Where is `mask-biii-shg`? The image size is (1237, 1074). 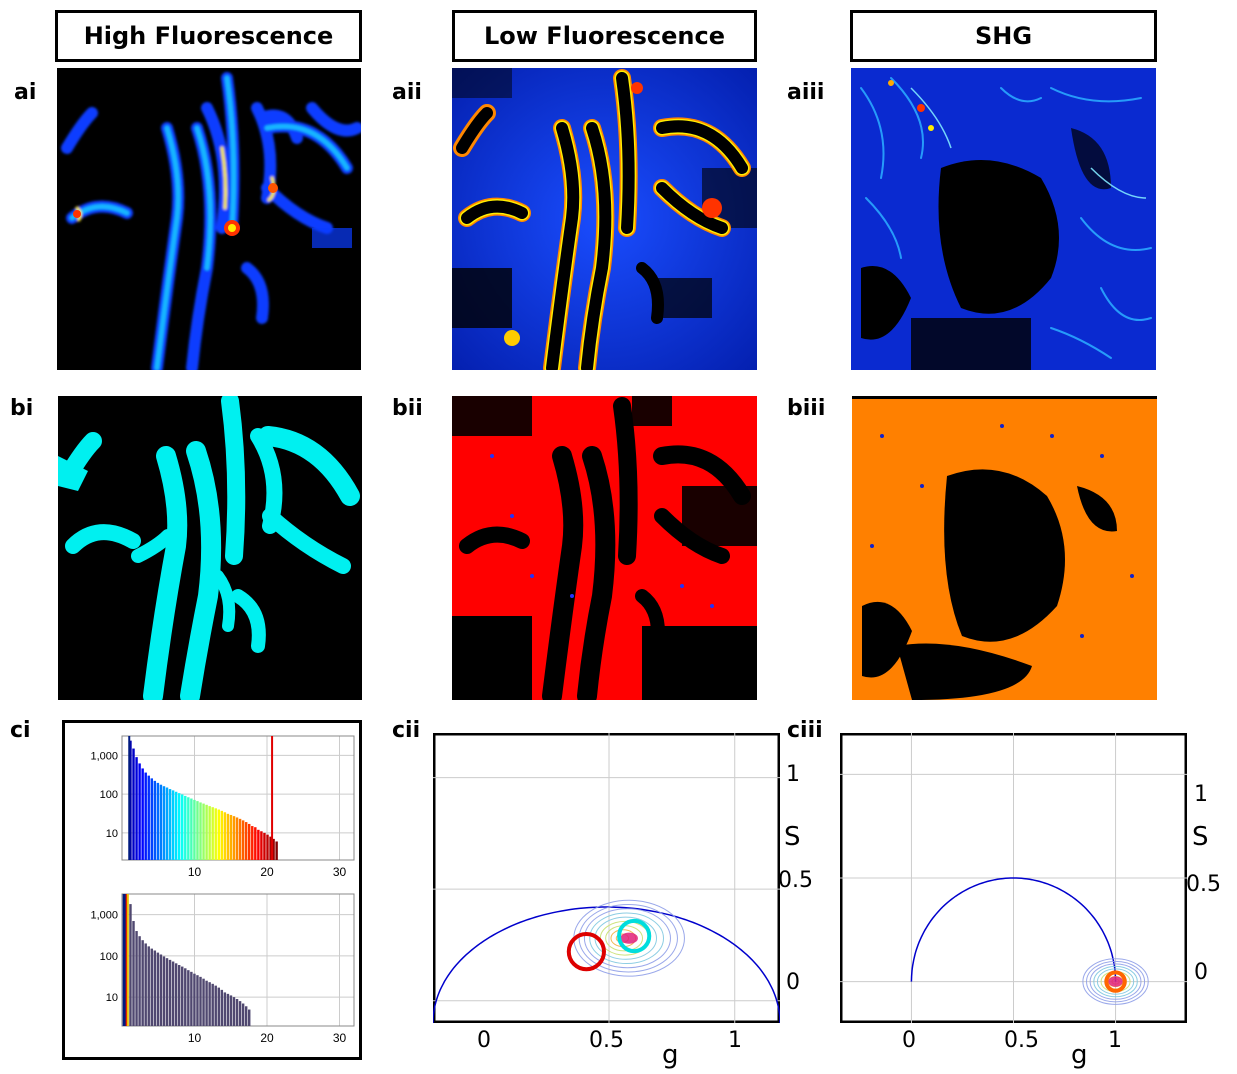 mask-biii-shg is located at coordinates (1004, 548).